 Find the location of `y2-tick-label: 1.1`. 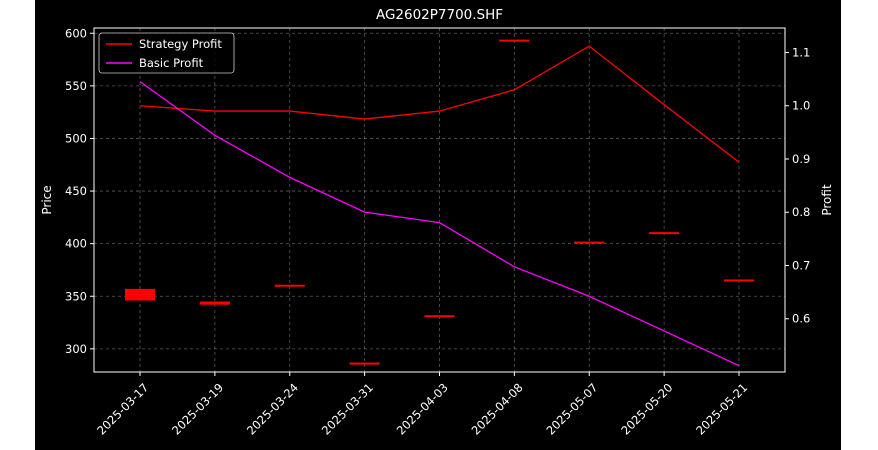

y2-tick-label: 1.1 is located at coordinates (801, 52).